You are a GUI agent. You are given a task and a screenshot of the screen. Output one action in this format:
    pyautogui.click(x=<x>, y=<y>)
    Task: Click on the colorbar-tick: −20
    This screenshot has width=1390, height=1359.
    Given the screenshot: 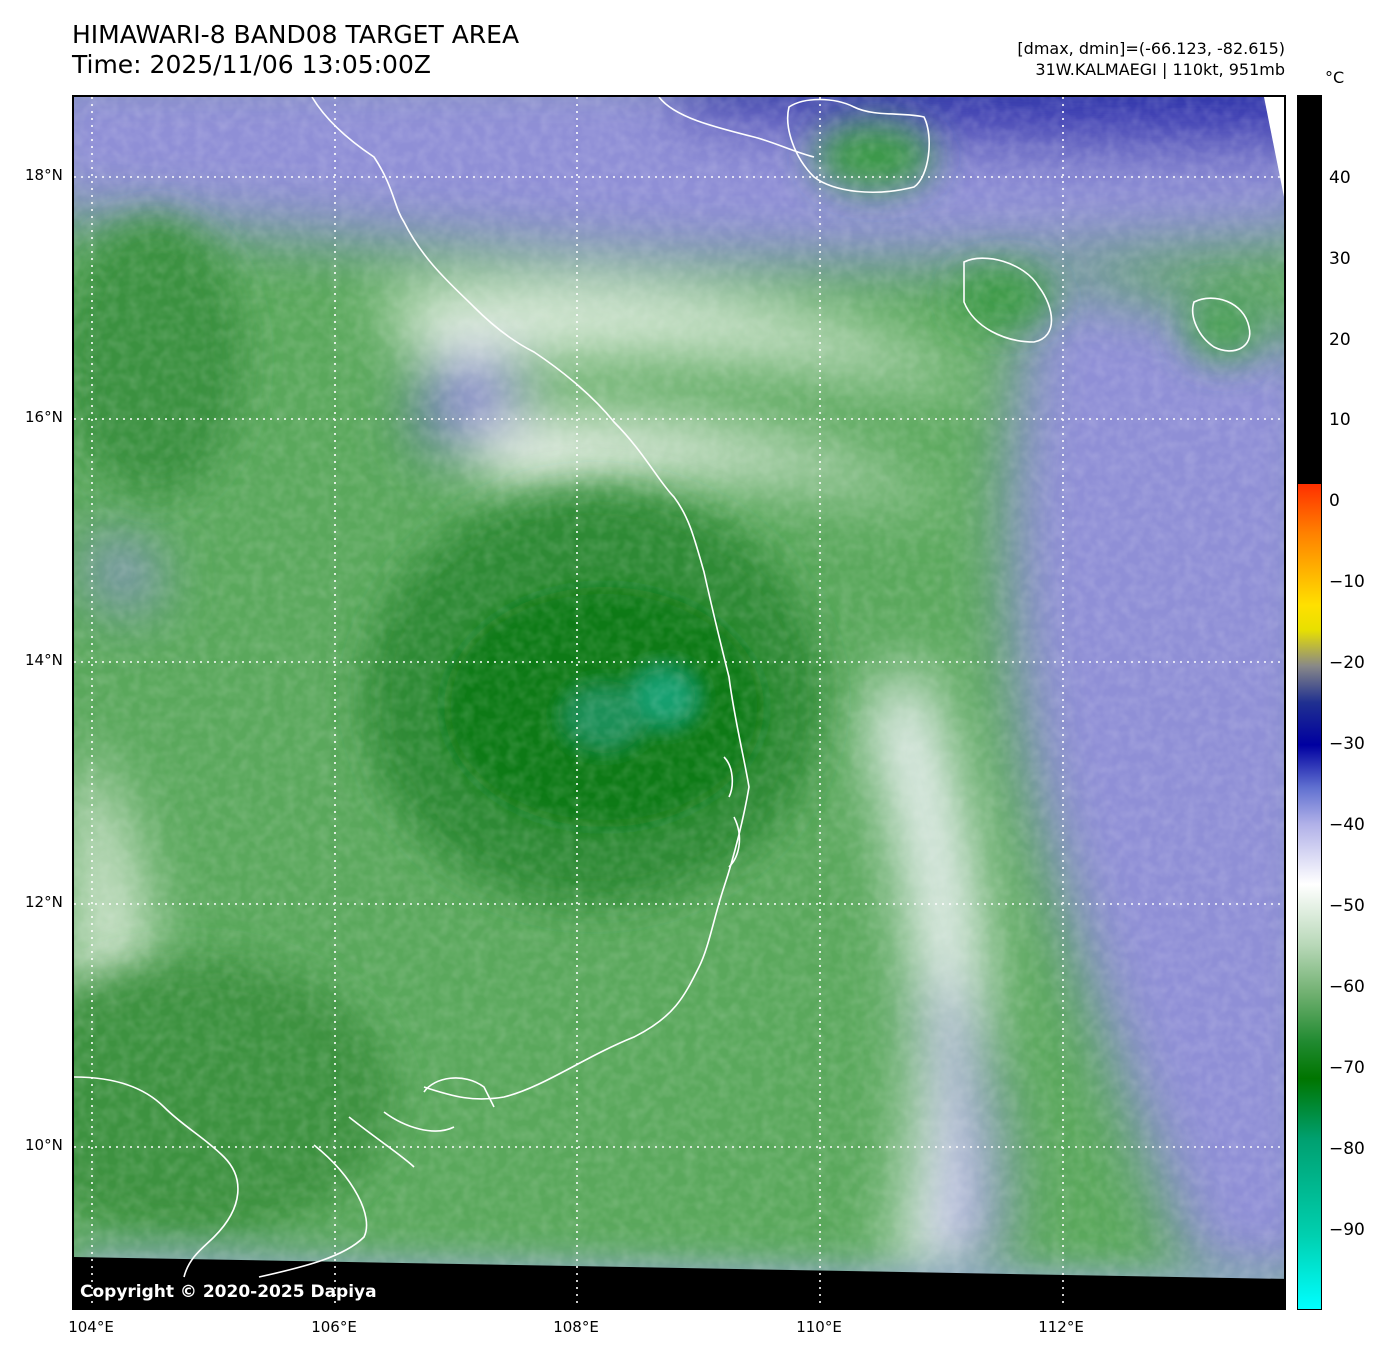 What is the action you would take?
    pyautogui.click(x=1347, y=663)
    